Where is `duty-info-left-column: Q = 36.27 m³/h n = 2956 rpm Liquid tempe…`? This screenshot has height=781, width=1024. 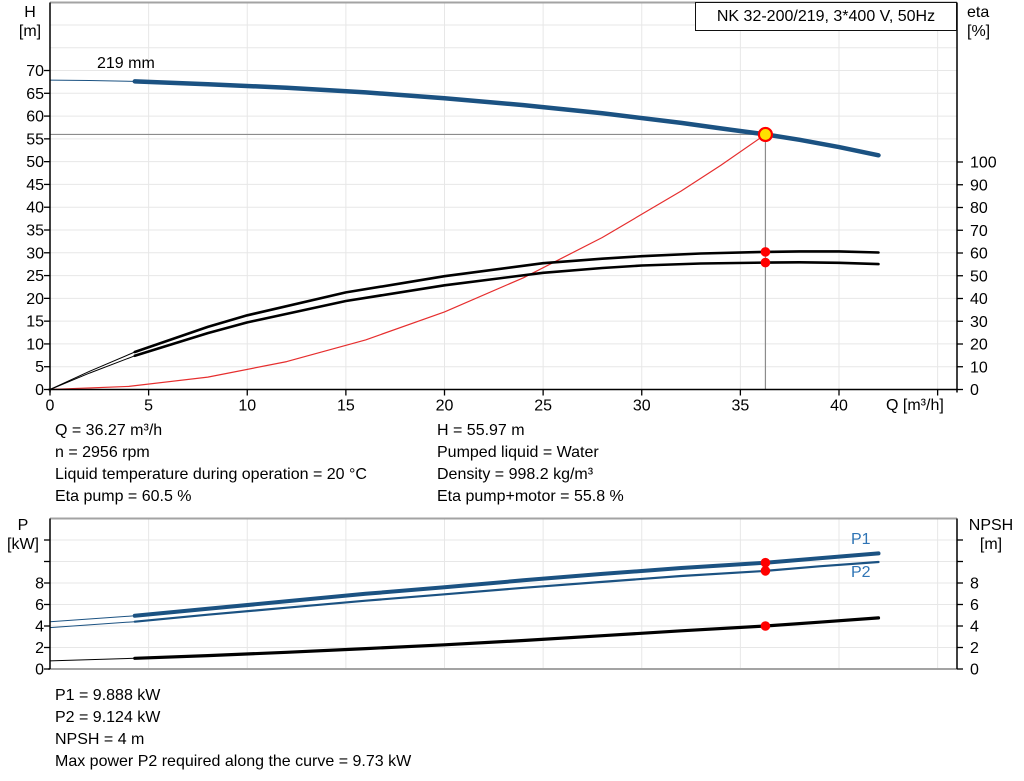
duty-info-left-column: Q = 36.27 m³/h n = 2956 rpm Liquid tempe… is located at coordinates (211, 464).